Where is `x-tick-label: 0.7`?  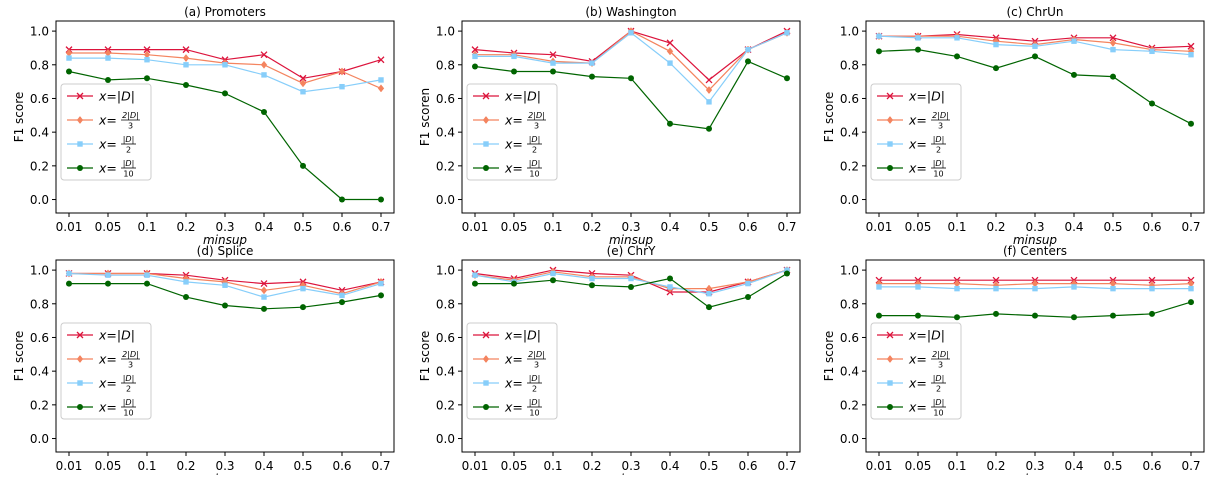 x-tick-label: 0.7 is located at coordinates (786, 227).